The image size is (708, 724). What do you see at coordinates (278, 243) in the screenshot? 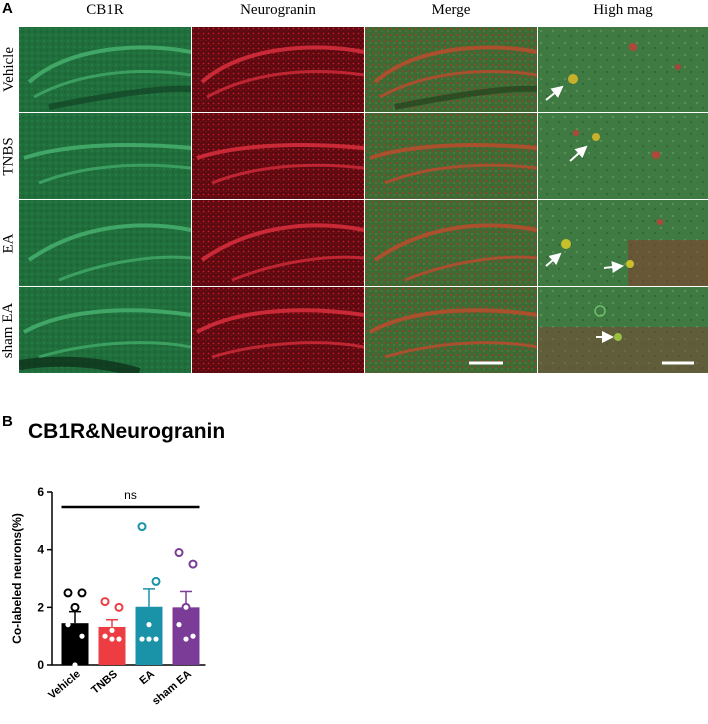
I see `micrograph-ea-neurogranin` at bounding box center [278, 243].